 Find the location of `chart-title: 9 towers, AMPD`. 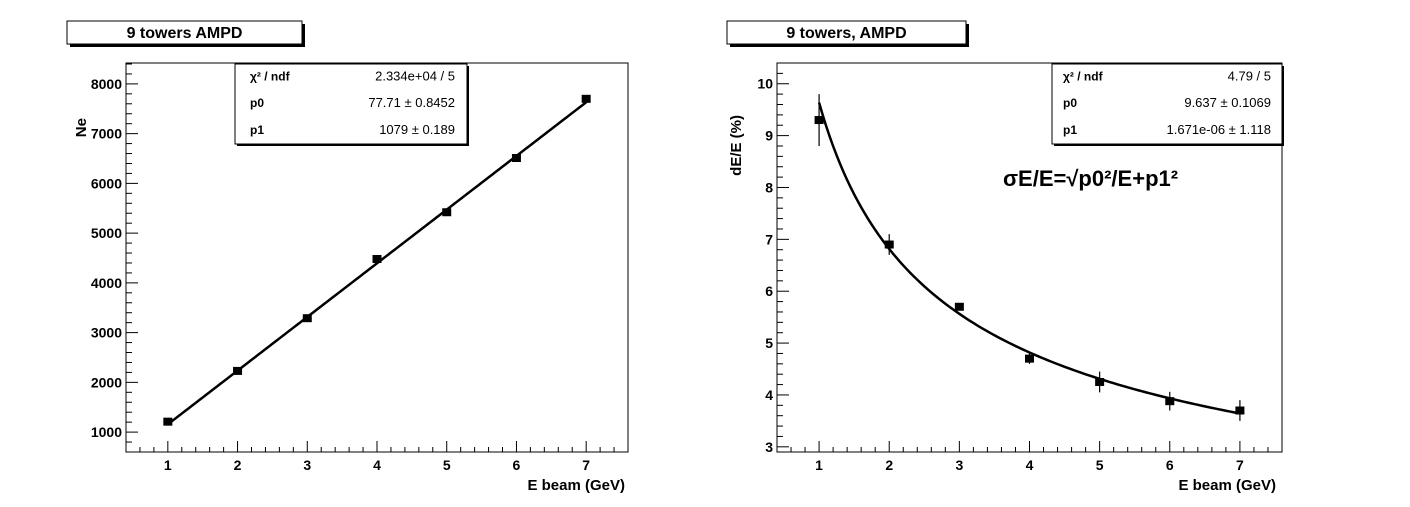

chart-title: 9 towers, AMPD is located at coordinates (846, 33).